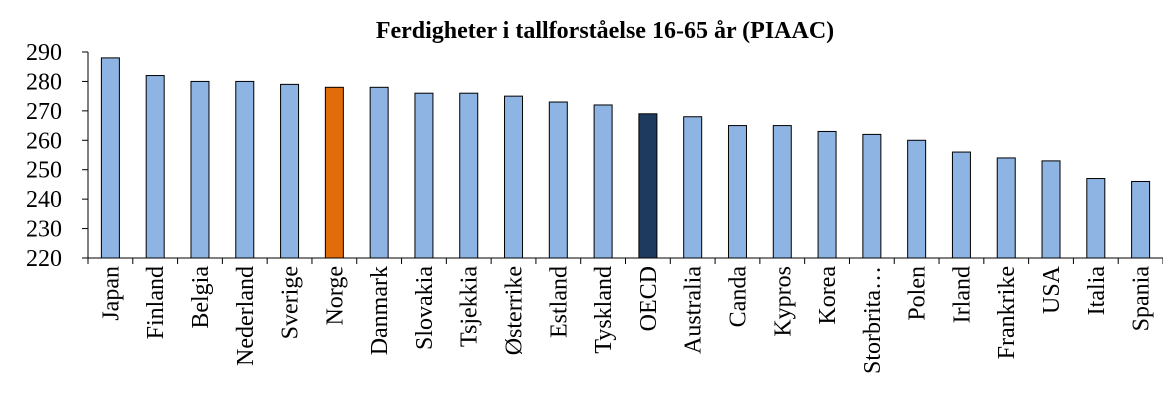 This screenshot has width=1163, height=405. Describe the element at coordinates (44, 112) in the screenshot. I see `y-tick-label: 270` at that location.